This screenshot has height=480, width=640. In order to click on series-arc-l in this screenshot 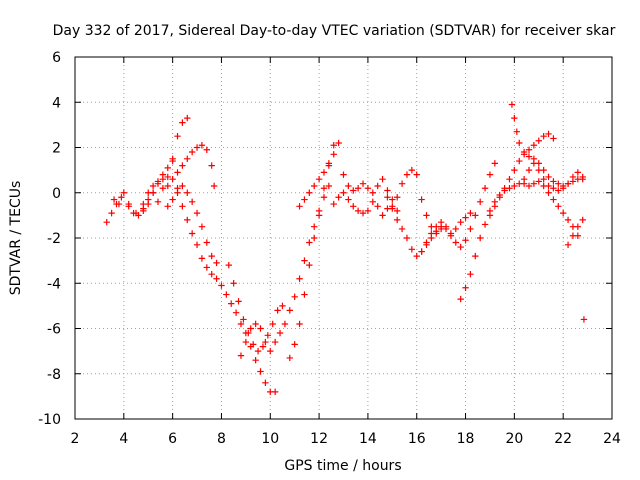, I will do `click(458, 207)`.